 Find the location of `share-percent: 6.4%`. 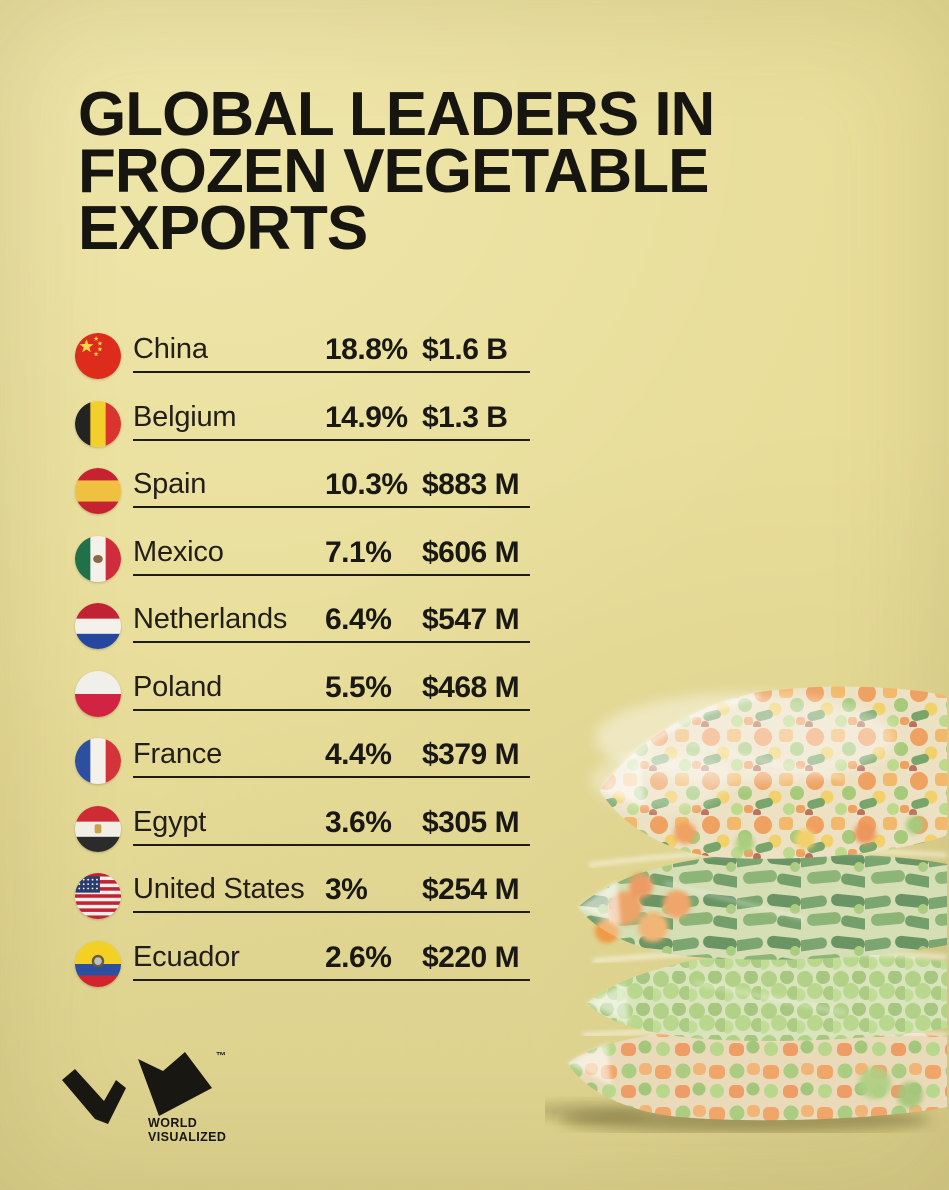

share-percent: 6.4% is located at coordinates (358, 619).